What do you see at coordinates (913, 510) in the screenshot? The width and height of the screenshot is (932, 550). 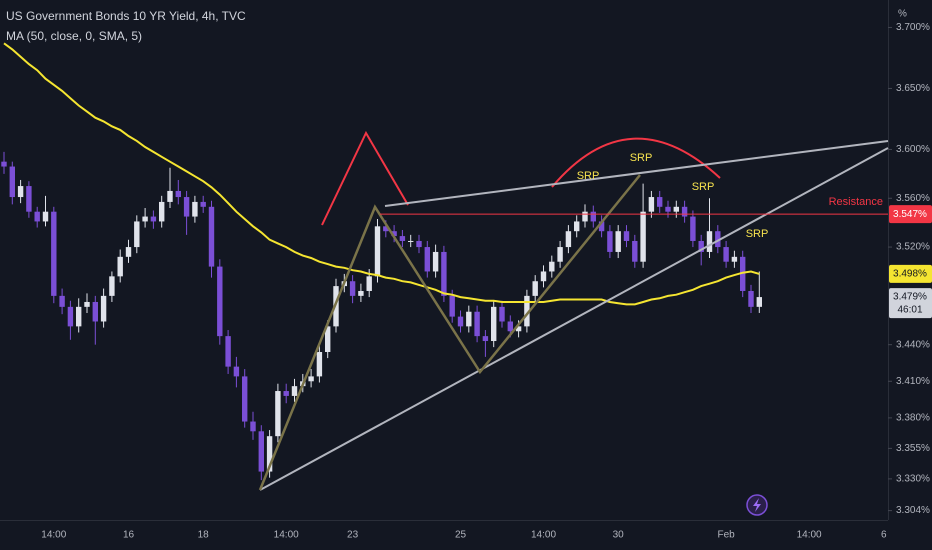 I see `y-tick-label: 3.304%` at bounding box center [913, 510].